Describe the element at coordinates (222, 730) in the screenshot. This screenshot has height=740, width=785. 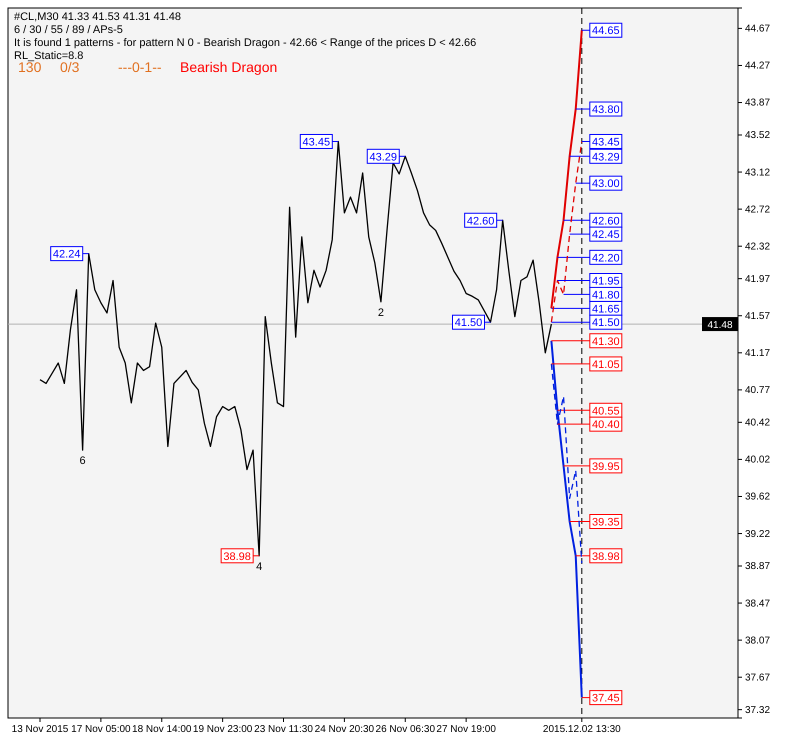
I see `x-tick-label: 19 Nov 23:00` at that location.